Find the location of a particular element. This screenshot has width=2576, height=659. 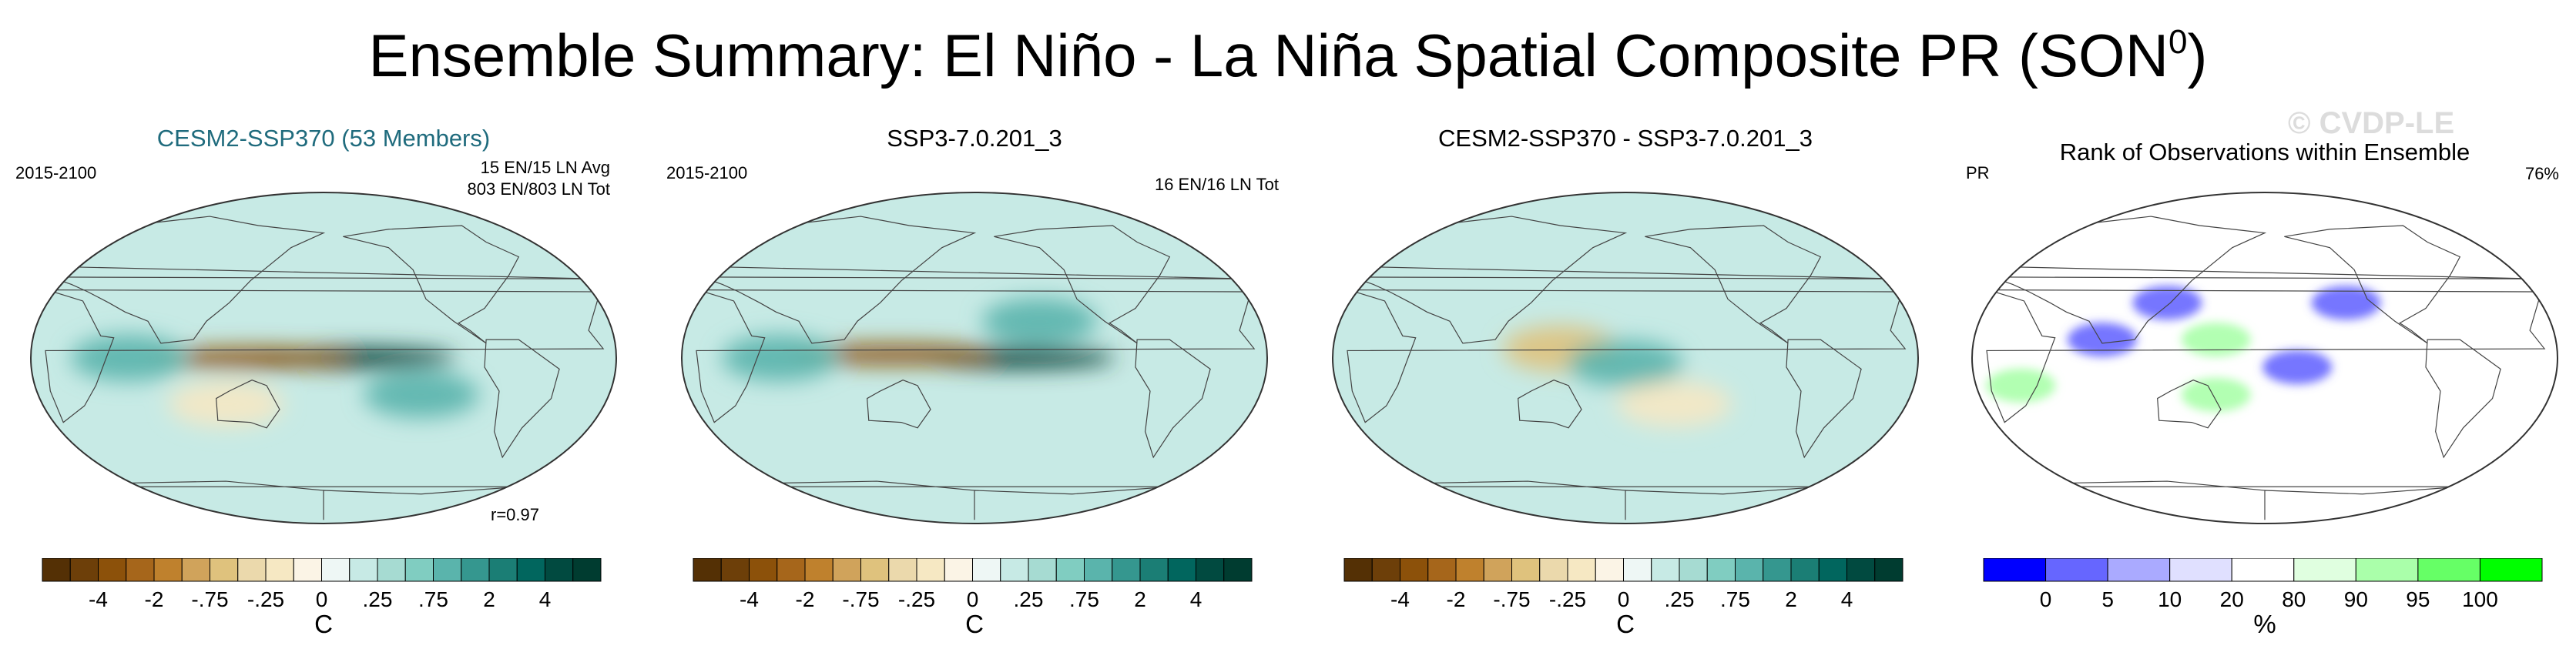

map-background is located at coordinates (2265, 358).